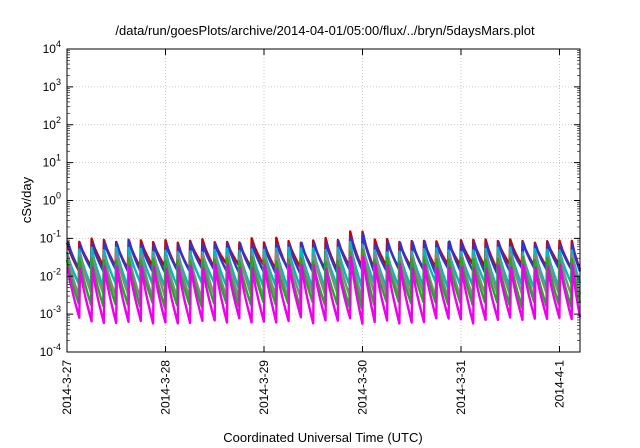  What do you see at coordinates (50, 274) in the screenshot?
I see `y-tick-label: 10⁻²` at bounding box center [50, 274].